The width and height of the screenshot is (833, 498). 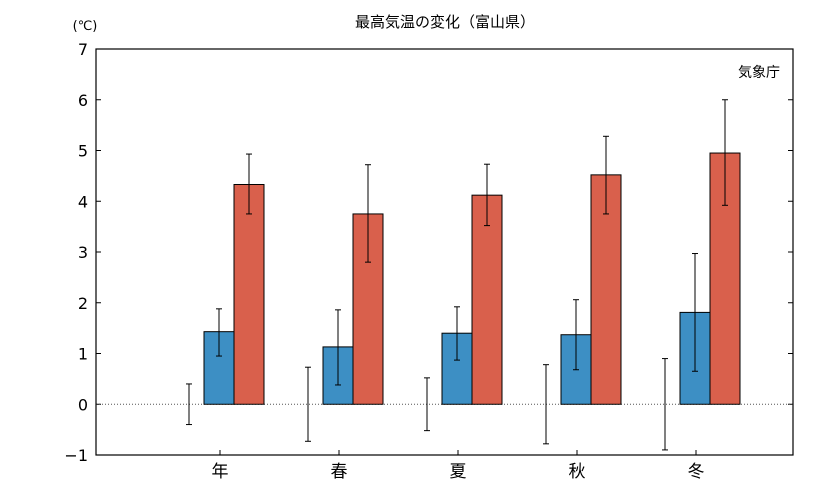 I want to click on y-tick-label: 1, so click(x=83, y=354).